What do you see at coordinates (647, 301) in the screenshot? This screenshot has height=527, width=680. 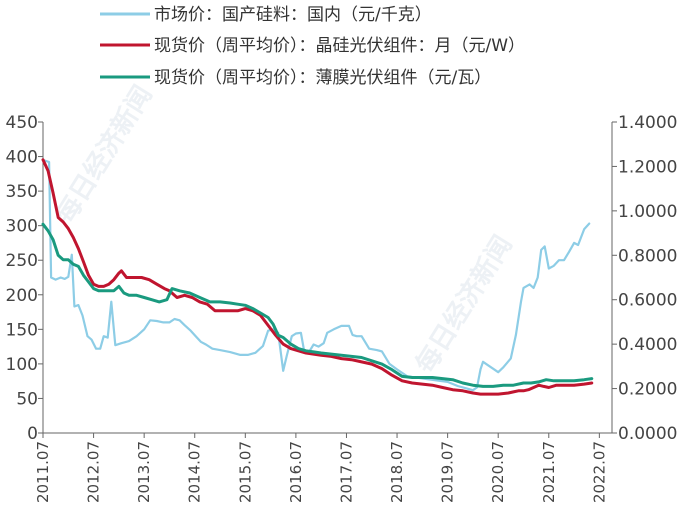 I see `right-tick-label: 0.6000` at bounding box center [647, 301].